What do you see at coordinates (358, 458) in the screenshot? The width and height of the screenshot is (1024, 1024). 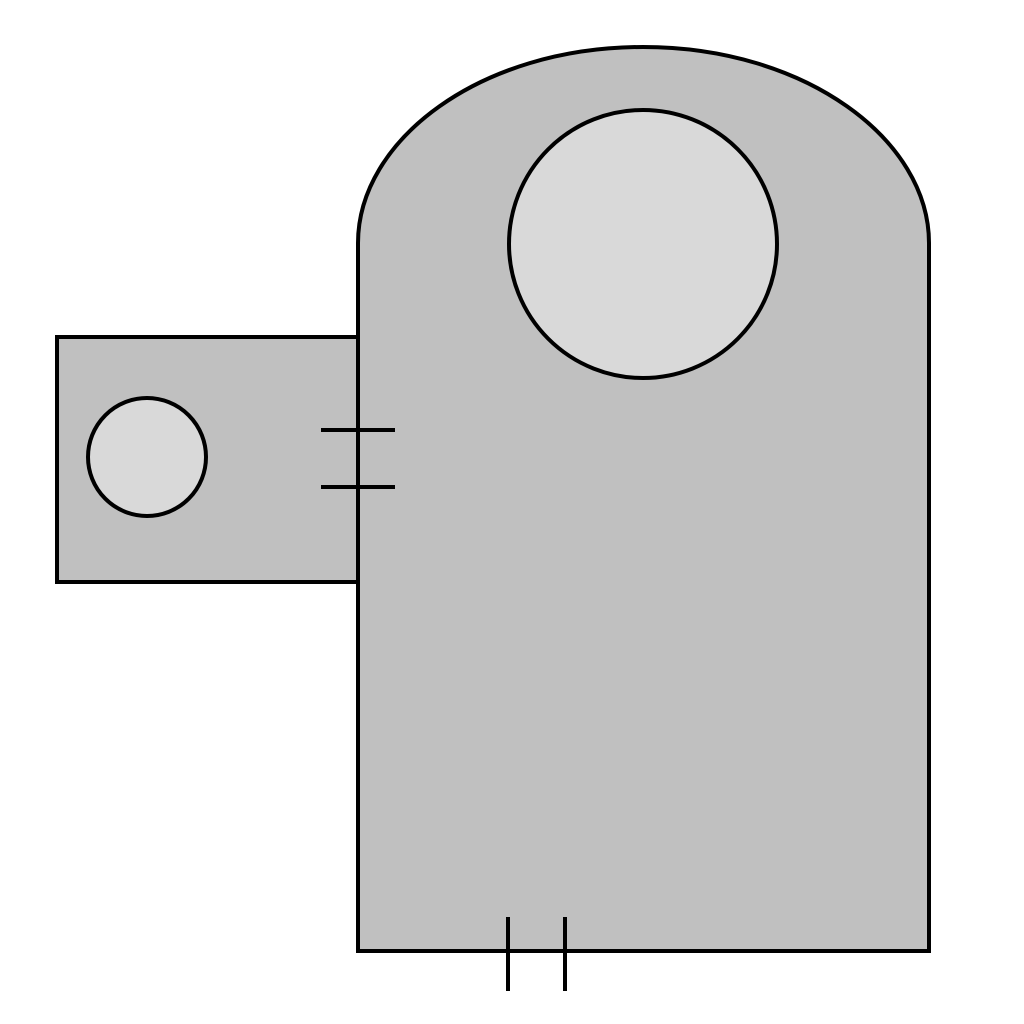 I see `tab-height-marks` at bounding box center [358, 458].